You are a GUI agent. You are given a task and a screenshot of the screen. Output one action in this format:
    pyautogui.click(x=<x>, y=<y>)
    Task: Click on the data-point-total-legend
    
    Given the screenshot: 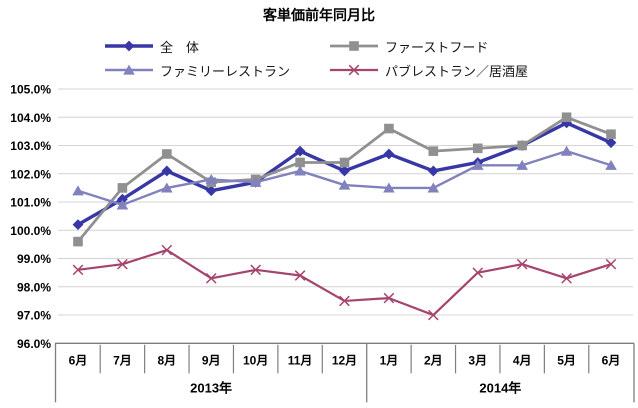 What is the action you would take?
    pyautogui.click(x=129, y=46)
    